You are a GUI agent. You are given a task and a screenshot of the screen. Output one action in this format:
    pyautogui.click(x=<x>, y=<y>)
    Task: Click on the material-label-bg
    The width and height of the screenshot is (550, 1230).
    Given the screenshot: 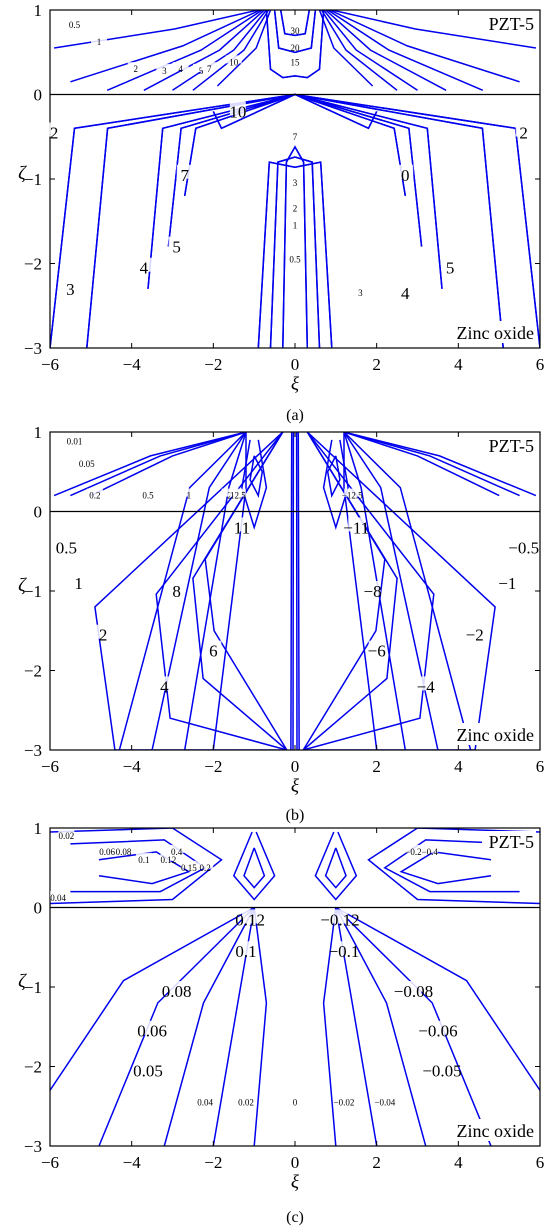 What is the action you would take?
    pyautogui.click(x=488, y=1130)
    